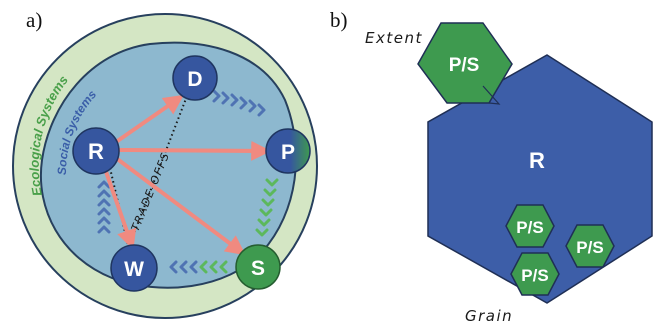 Image resolution: width=661 pixels, height=324 pixels. What do you see at coordinates (34, 20) in the screenshot?
I see `panel-a-label: a)` at bounding box center [34, 20].